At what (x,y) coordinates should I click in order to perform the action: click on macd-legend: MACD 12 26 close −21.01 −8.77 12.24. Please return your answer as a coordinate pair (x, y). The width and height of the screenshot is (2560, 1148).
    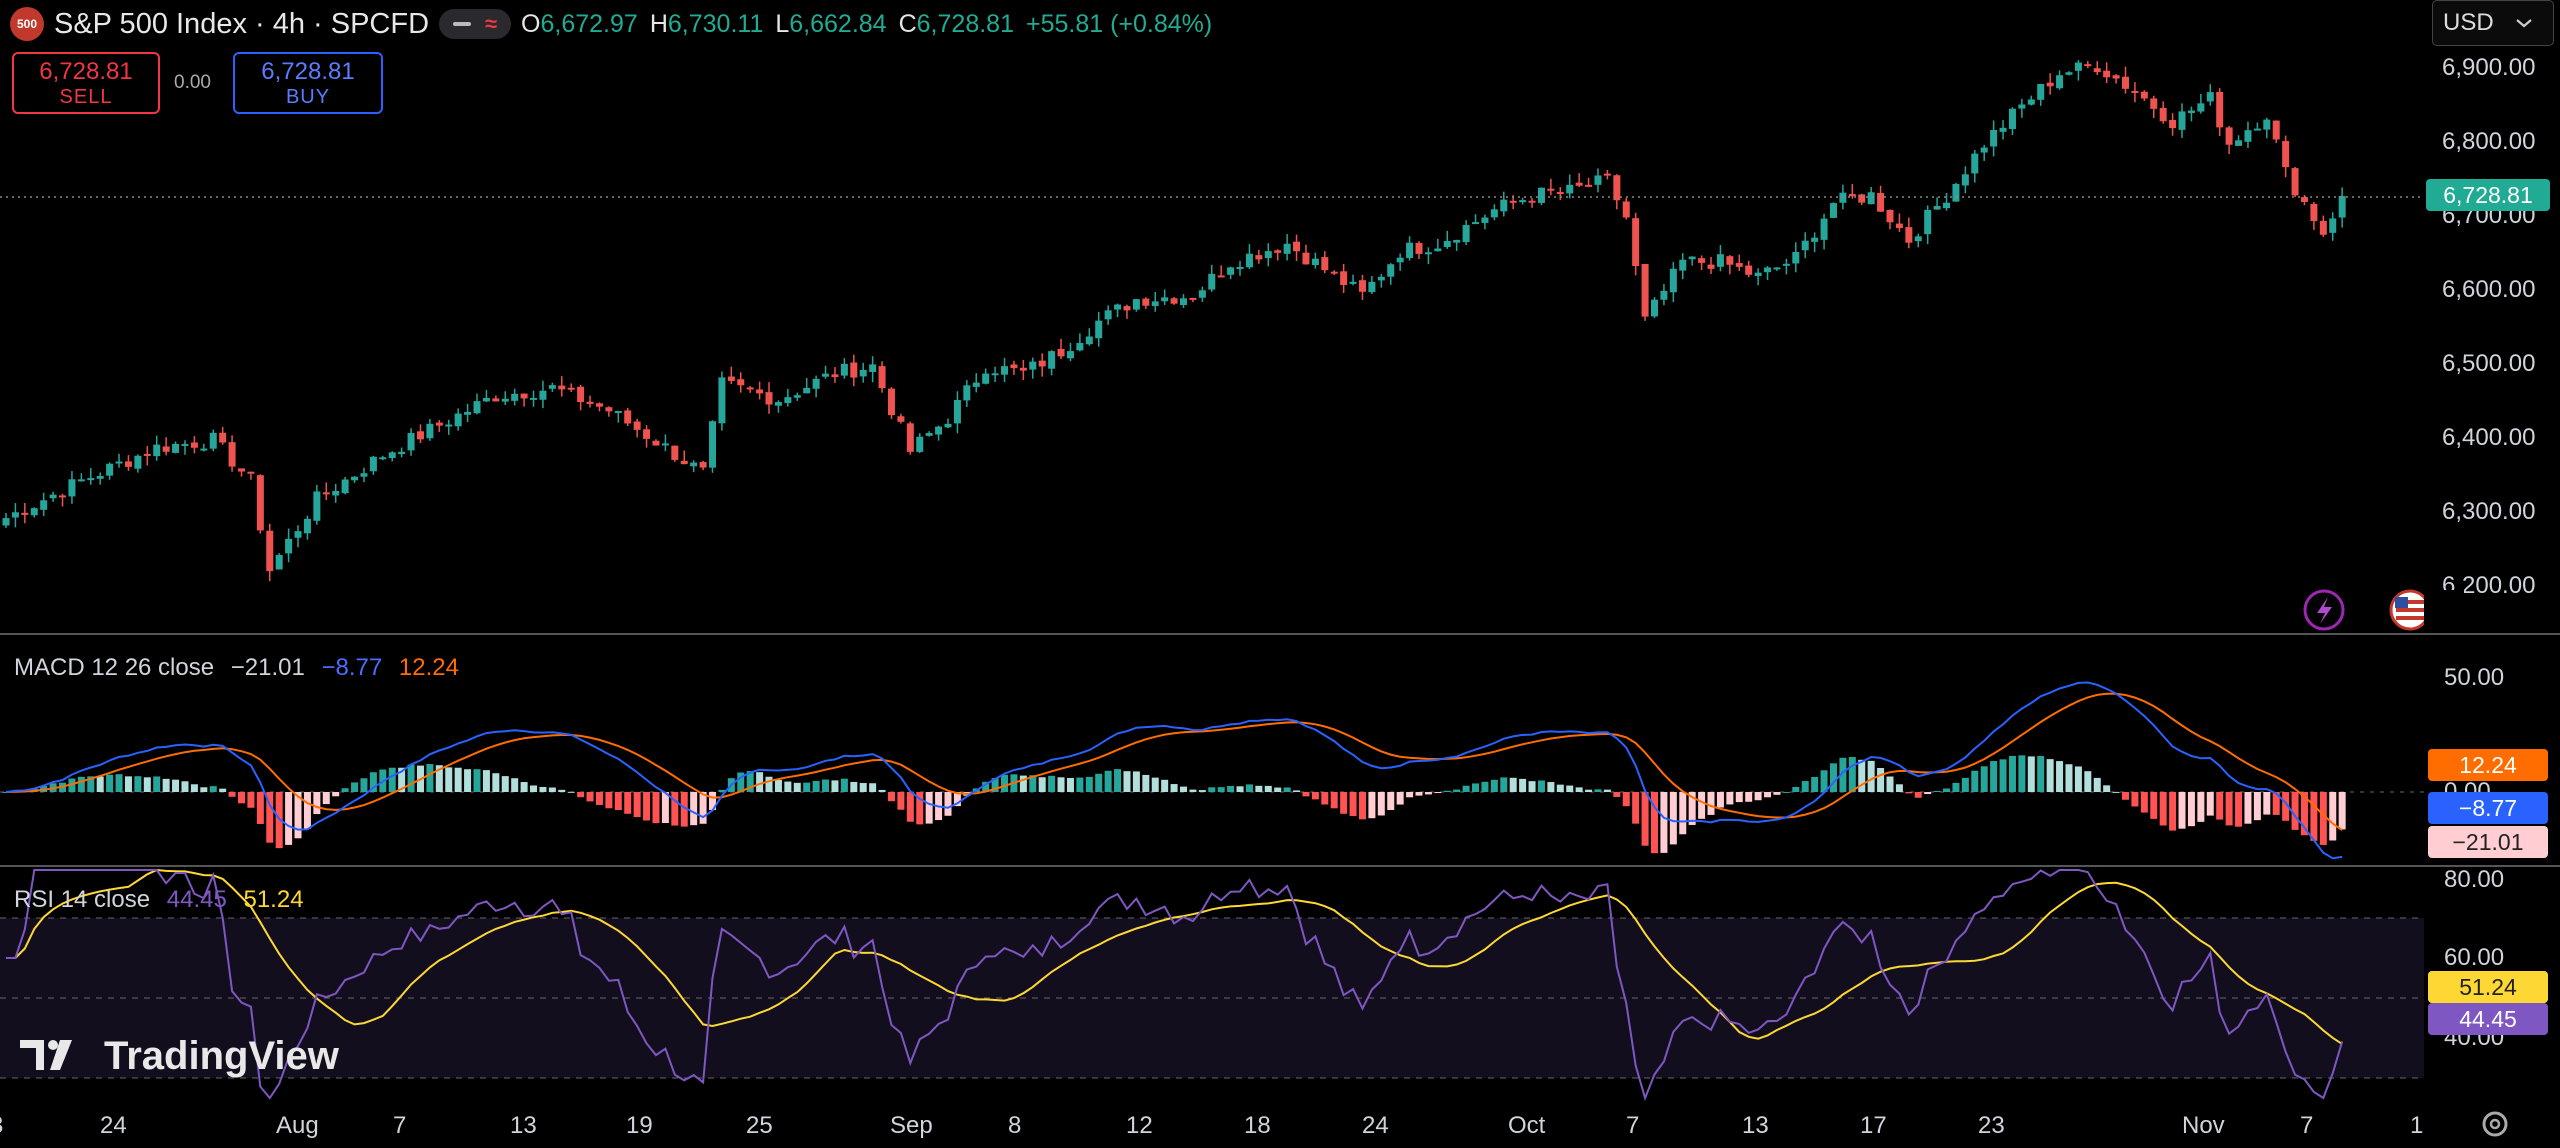
    Looking at the image, I should click on (236, 668).